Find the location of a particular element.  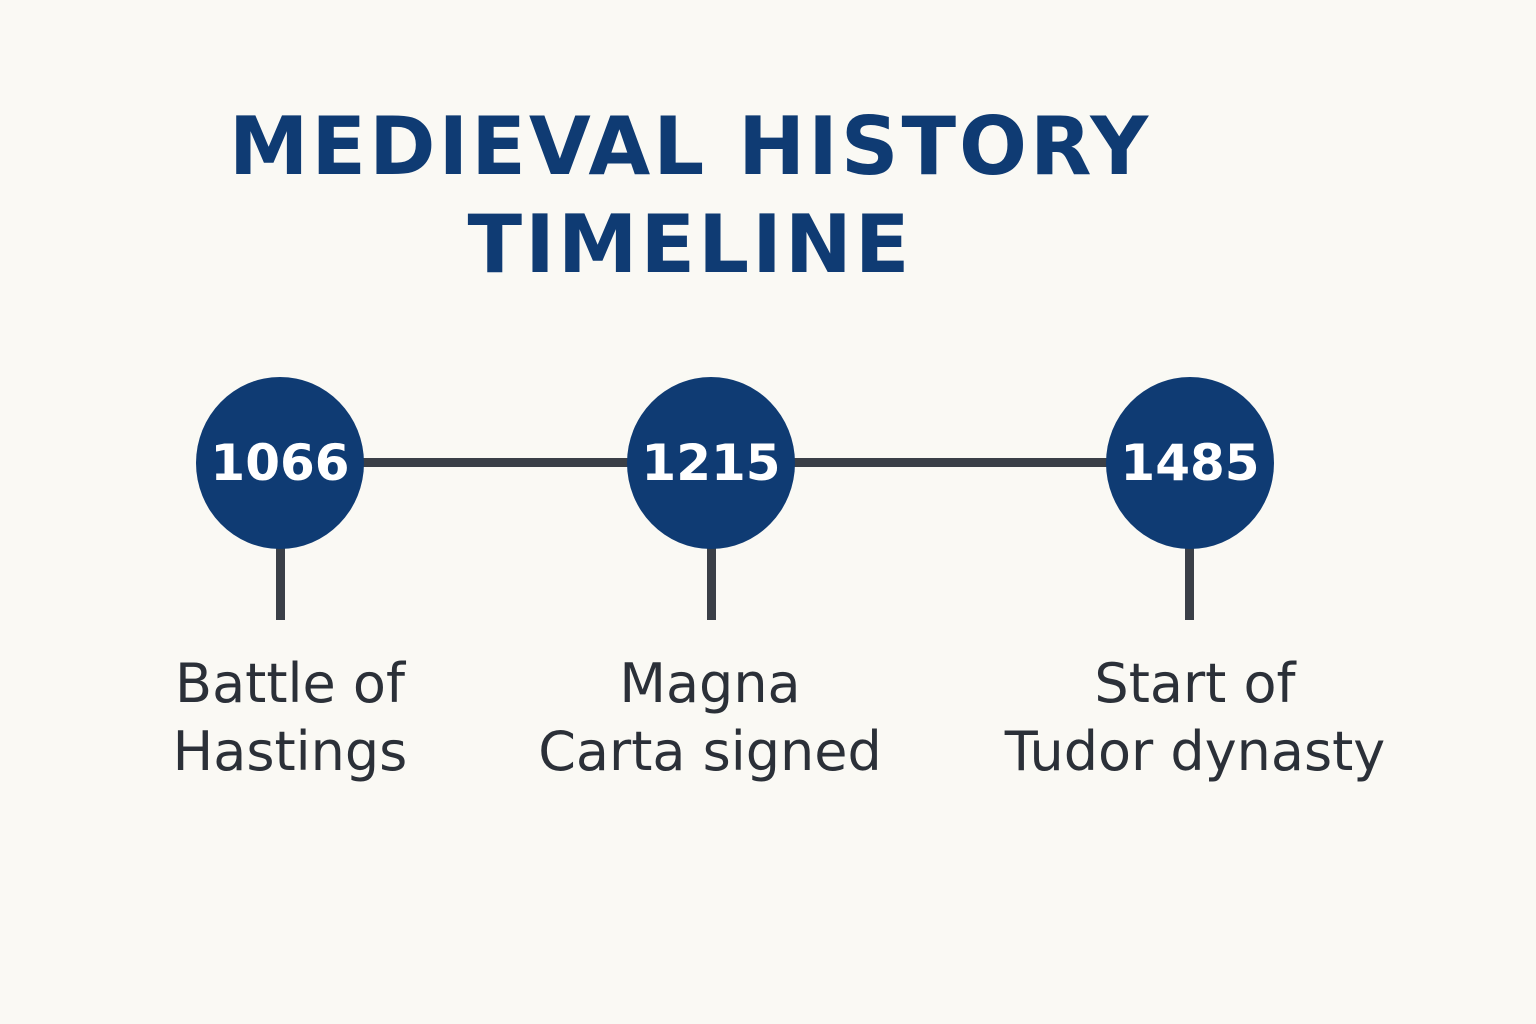

event-label: Start of Tudor dynasty is located at coordinates (1195, 718).